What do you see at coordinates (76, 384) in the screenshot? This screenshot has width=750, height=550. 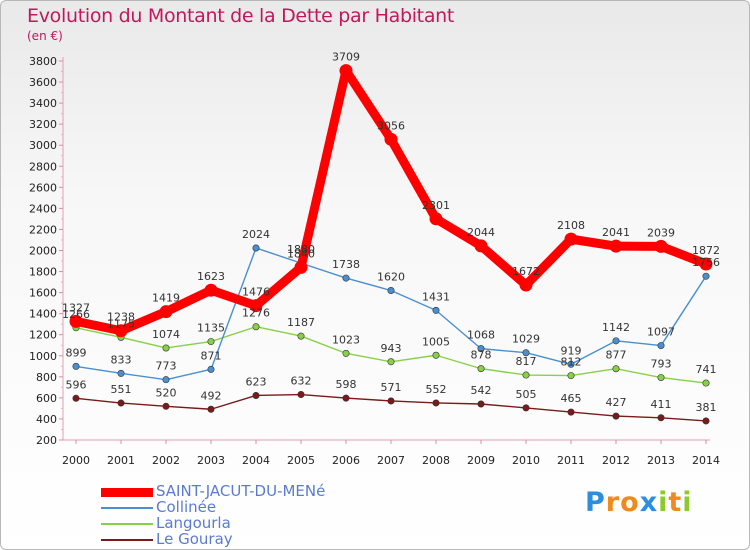 I see `data-label: 596` at bounding box center [76, 384].